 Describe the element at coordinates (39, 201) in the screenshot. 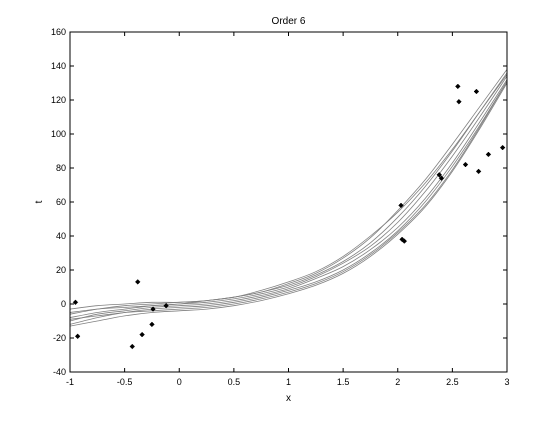

I see `y-axis-label: t` at that location.